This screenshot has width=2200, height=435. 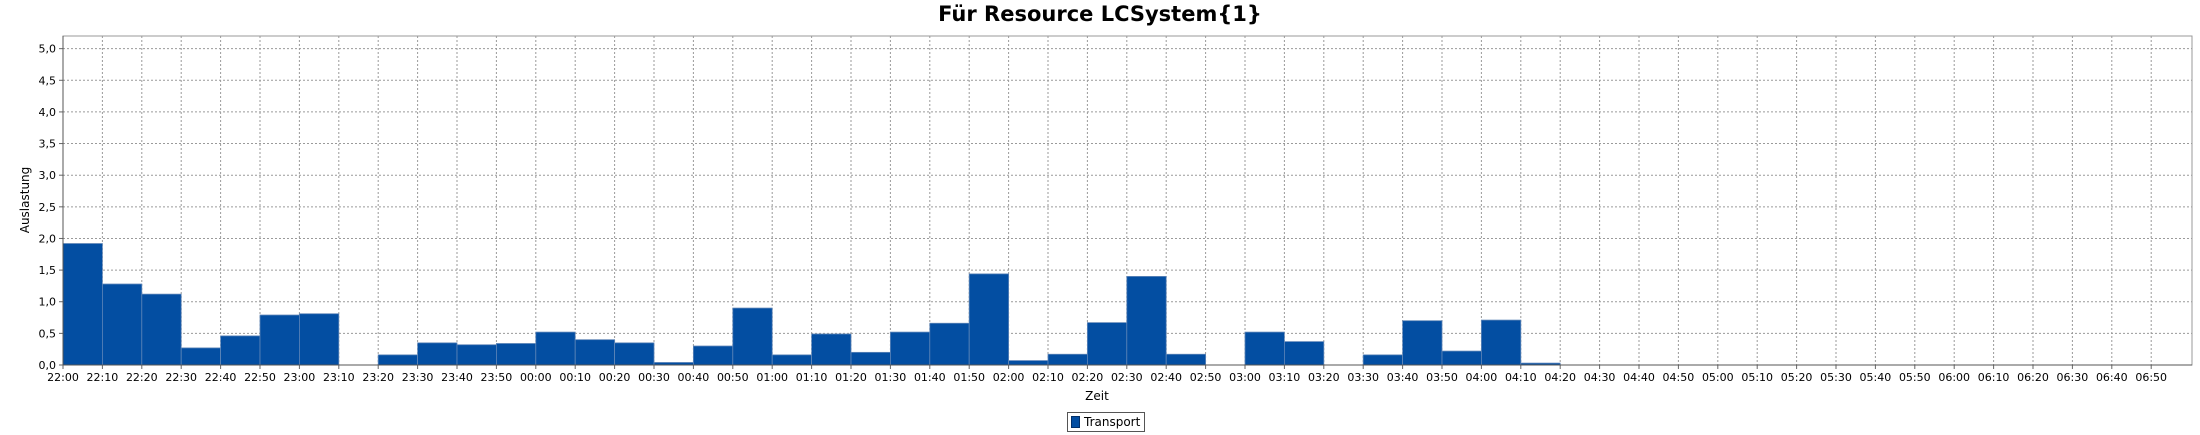 I want to click on x-tick-label: 00:00, so click(x=536, y=377).